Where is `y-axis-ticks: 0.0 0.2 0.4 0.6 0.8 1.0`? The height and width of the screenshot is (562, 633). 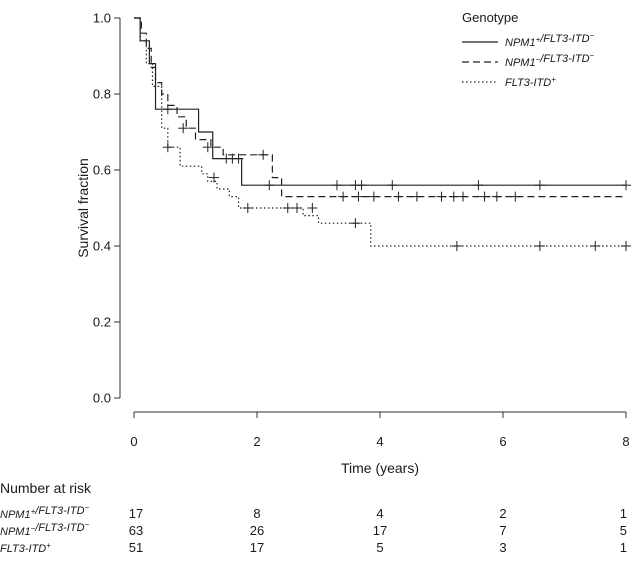
y-axis-ticks: 0.0 0.2 0.4 0.6 0.8 1.0 is located at coordinates (106, 208).